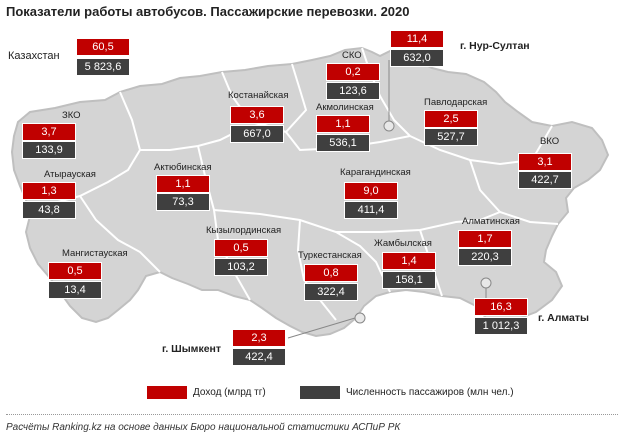 Image resolution: width=624 pixels, height=440 pixels. I want to click on region-label-zhambyl: Жамбылская, so click(403, 243).